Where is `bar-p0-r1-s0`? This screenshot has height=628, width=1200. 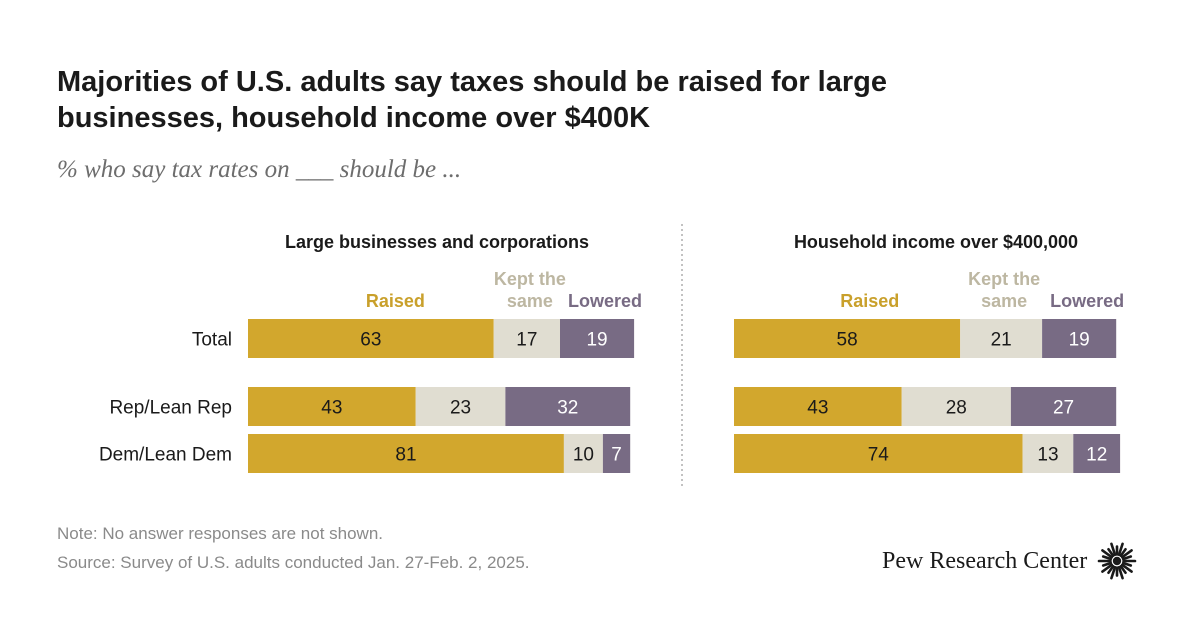
bar-p0-r1-s0 is located at coordinates (332, 406).